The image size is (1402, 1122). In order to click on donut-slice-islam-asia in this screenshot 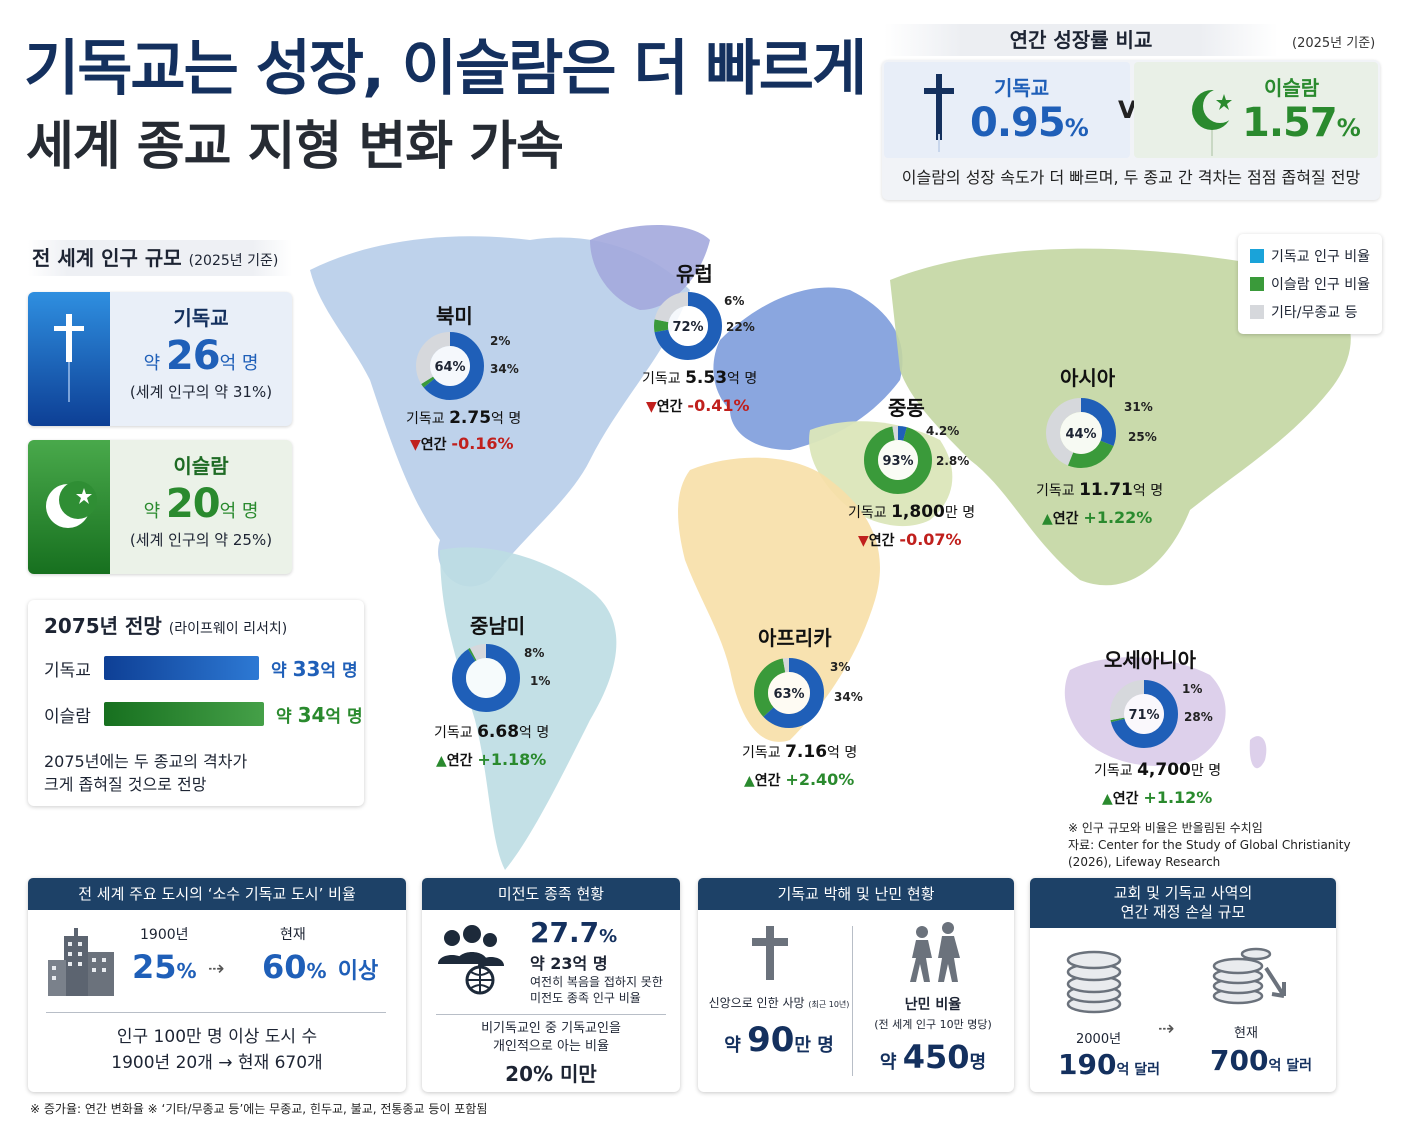, I will do `click(1081, 433)`.